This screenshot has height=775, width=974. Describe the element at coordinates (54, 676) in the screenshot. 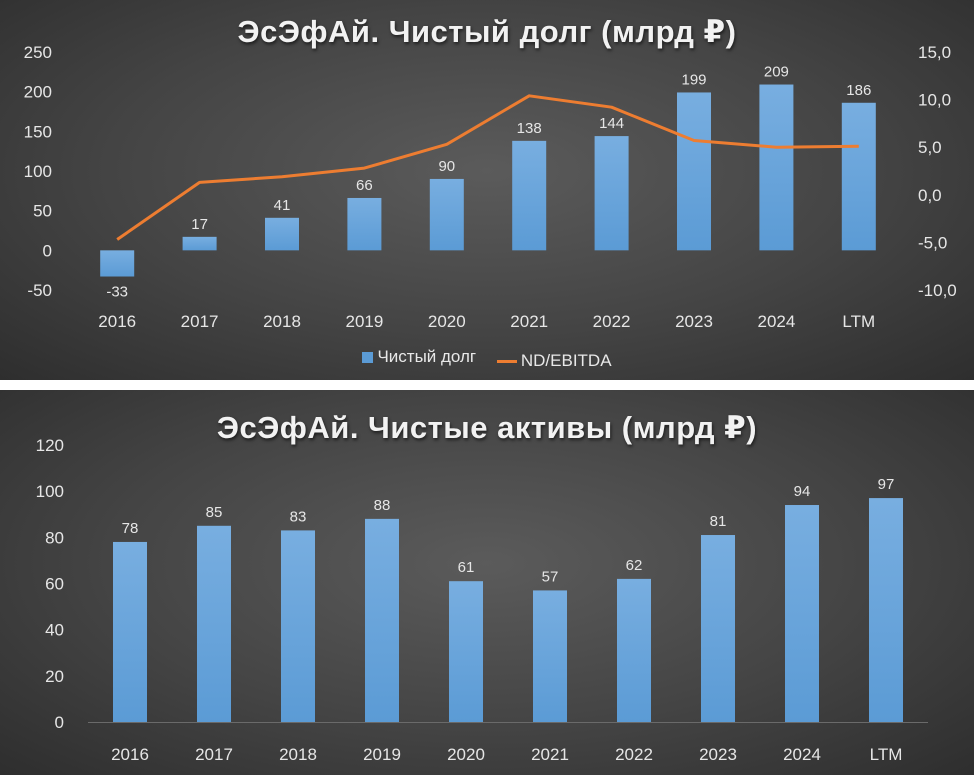

I see `y-axis-tick-label: 20` at that location.